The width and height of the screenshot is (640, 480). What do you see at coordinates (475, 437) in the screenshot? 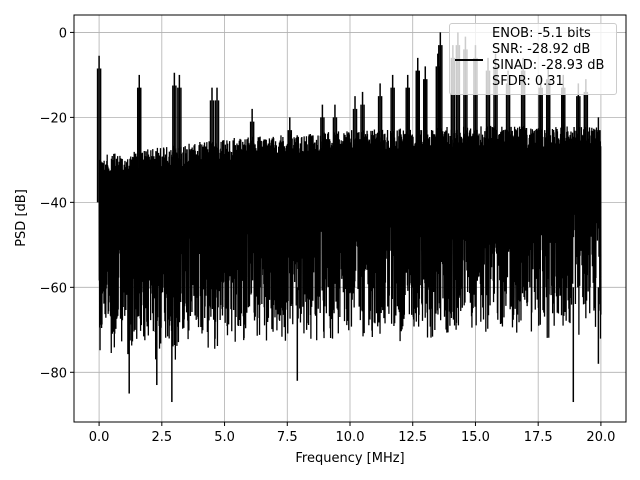
I see `x-tick-label: 15.0` at bounding box center [475, 437].